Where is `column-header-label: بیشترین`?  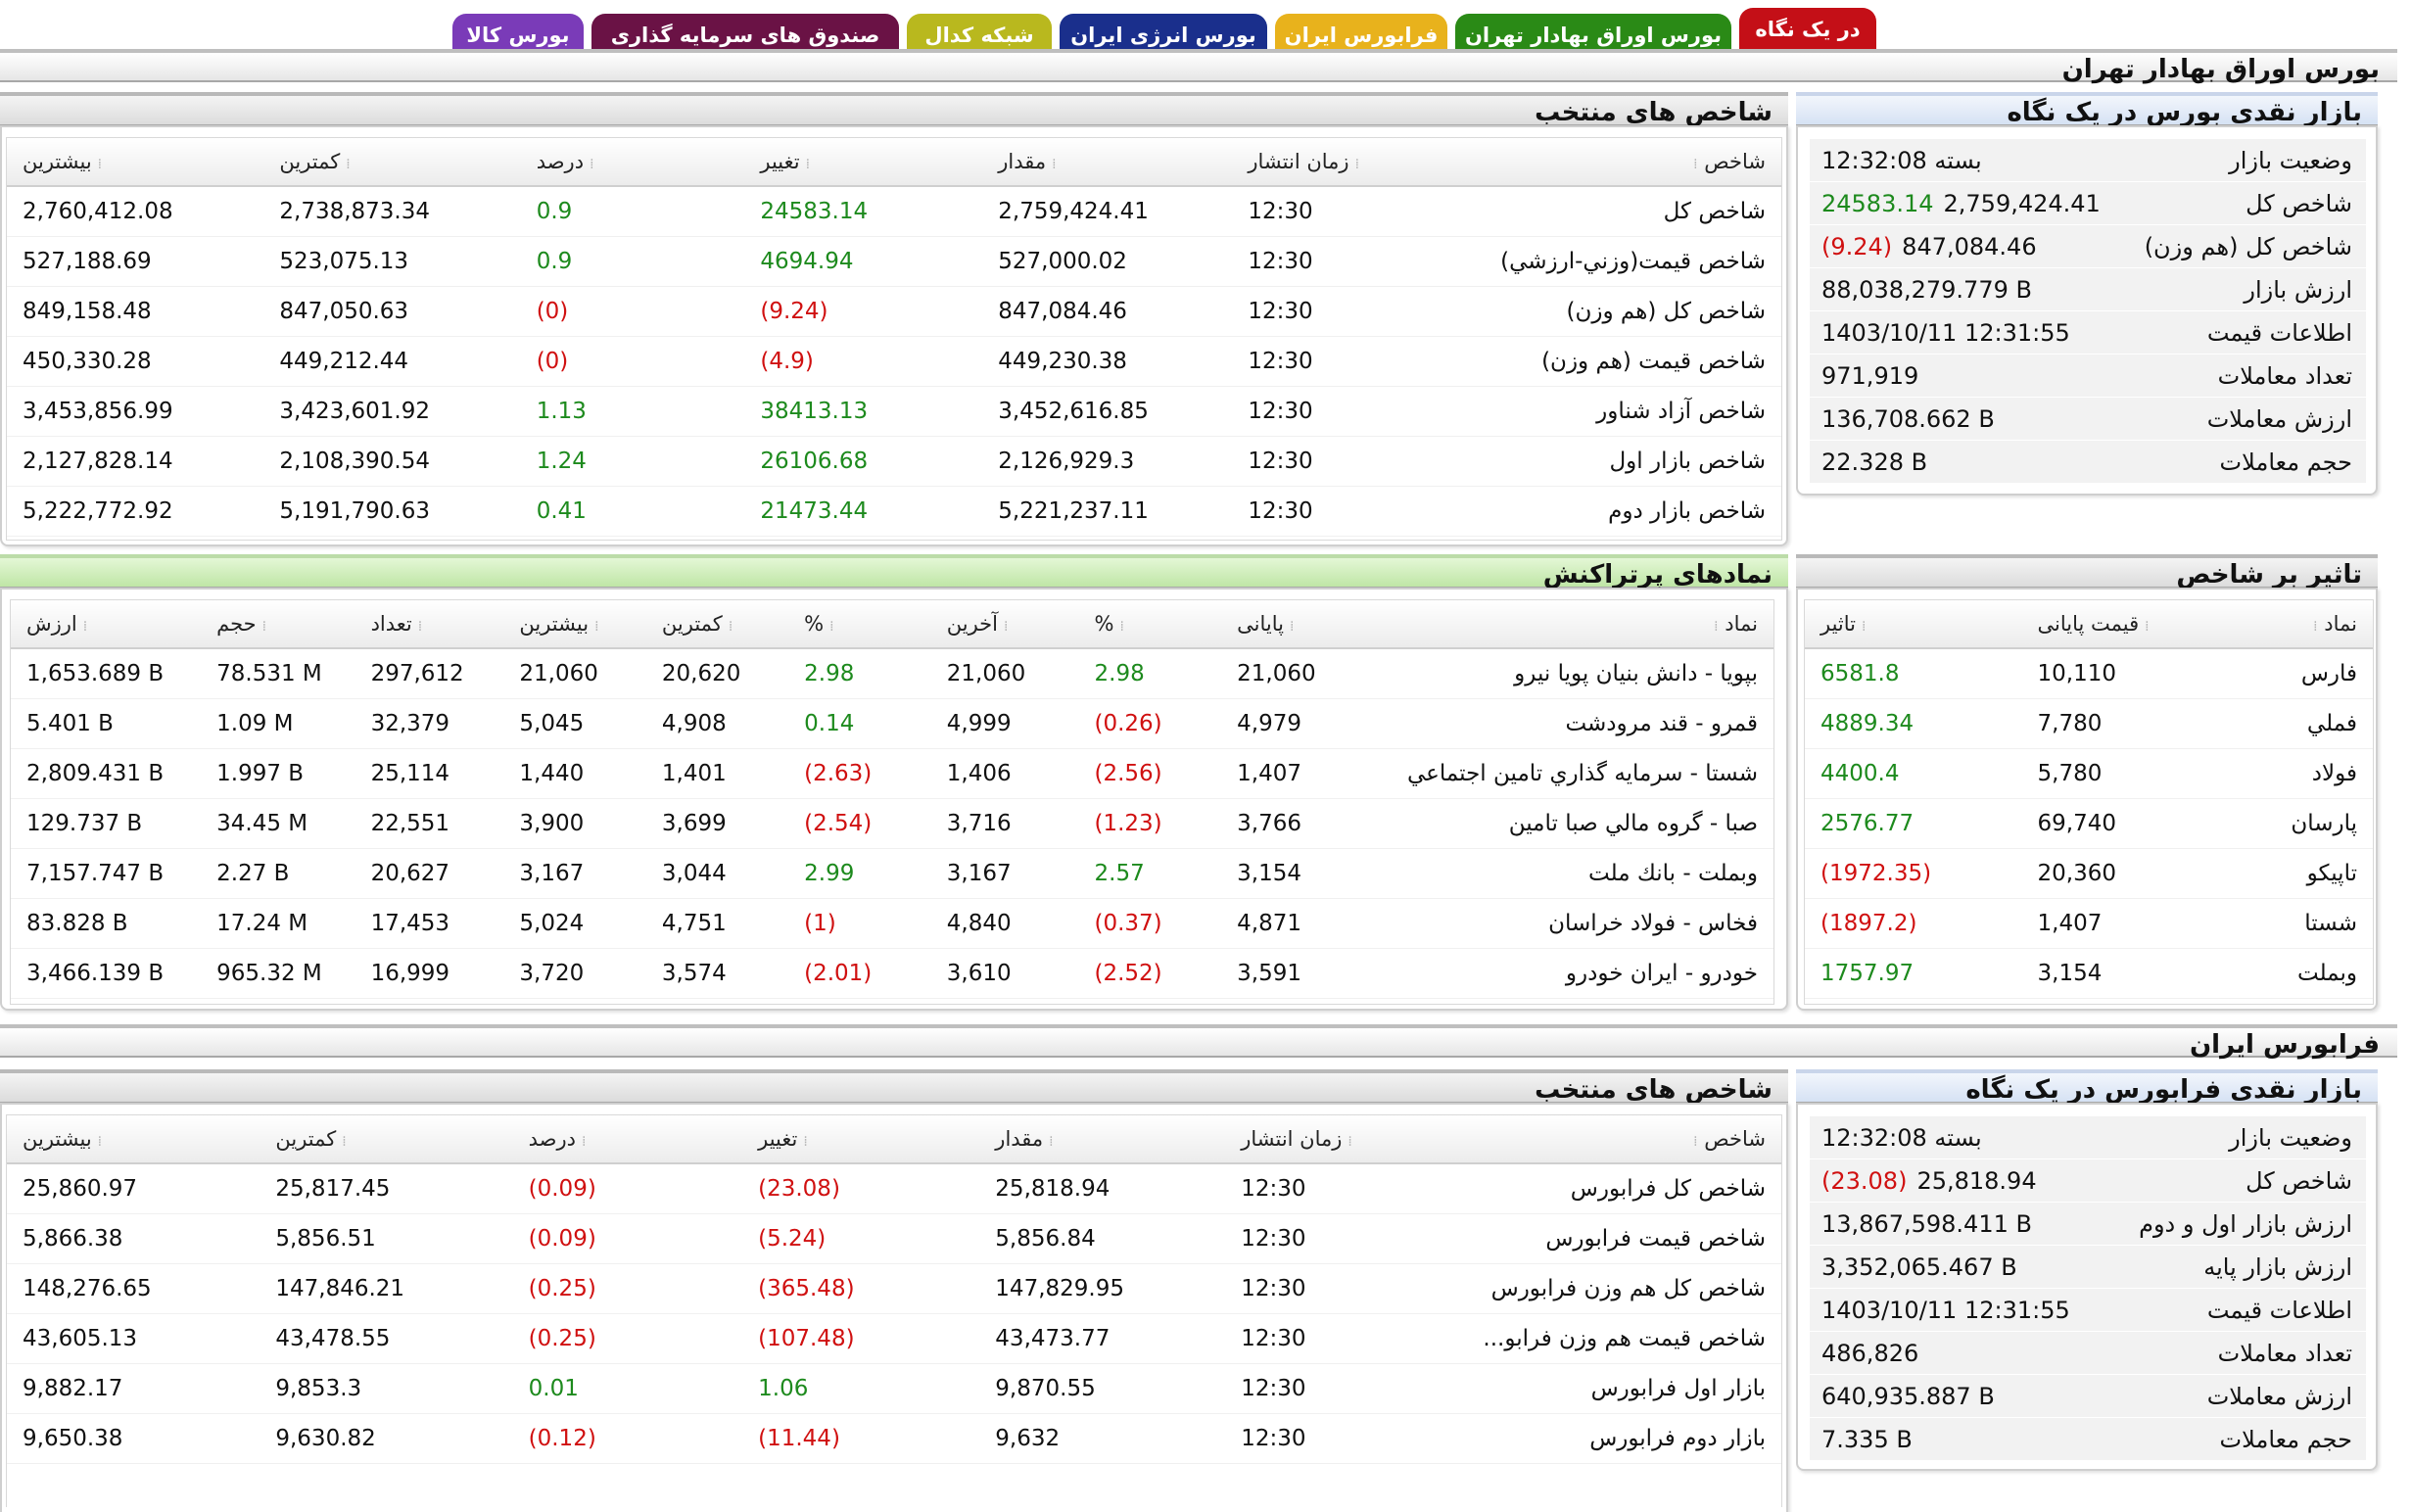
column-header-label: بیشترین is located at coordinates (57, 161).